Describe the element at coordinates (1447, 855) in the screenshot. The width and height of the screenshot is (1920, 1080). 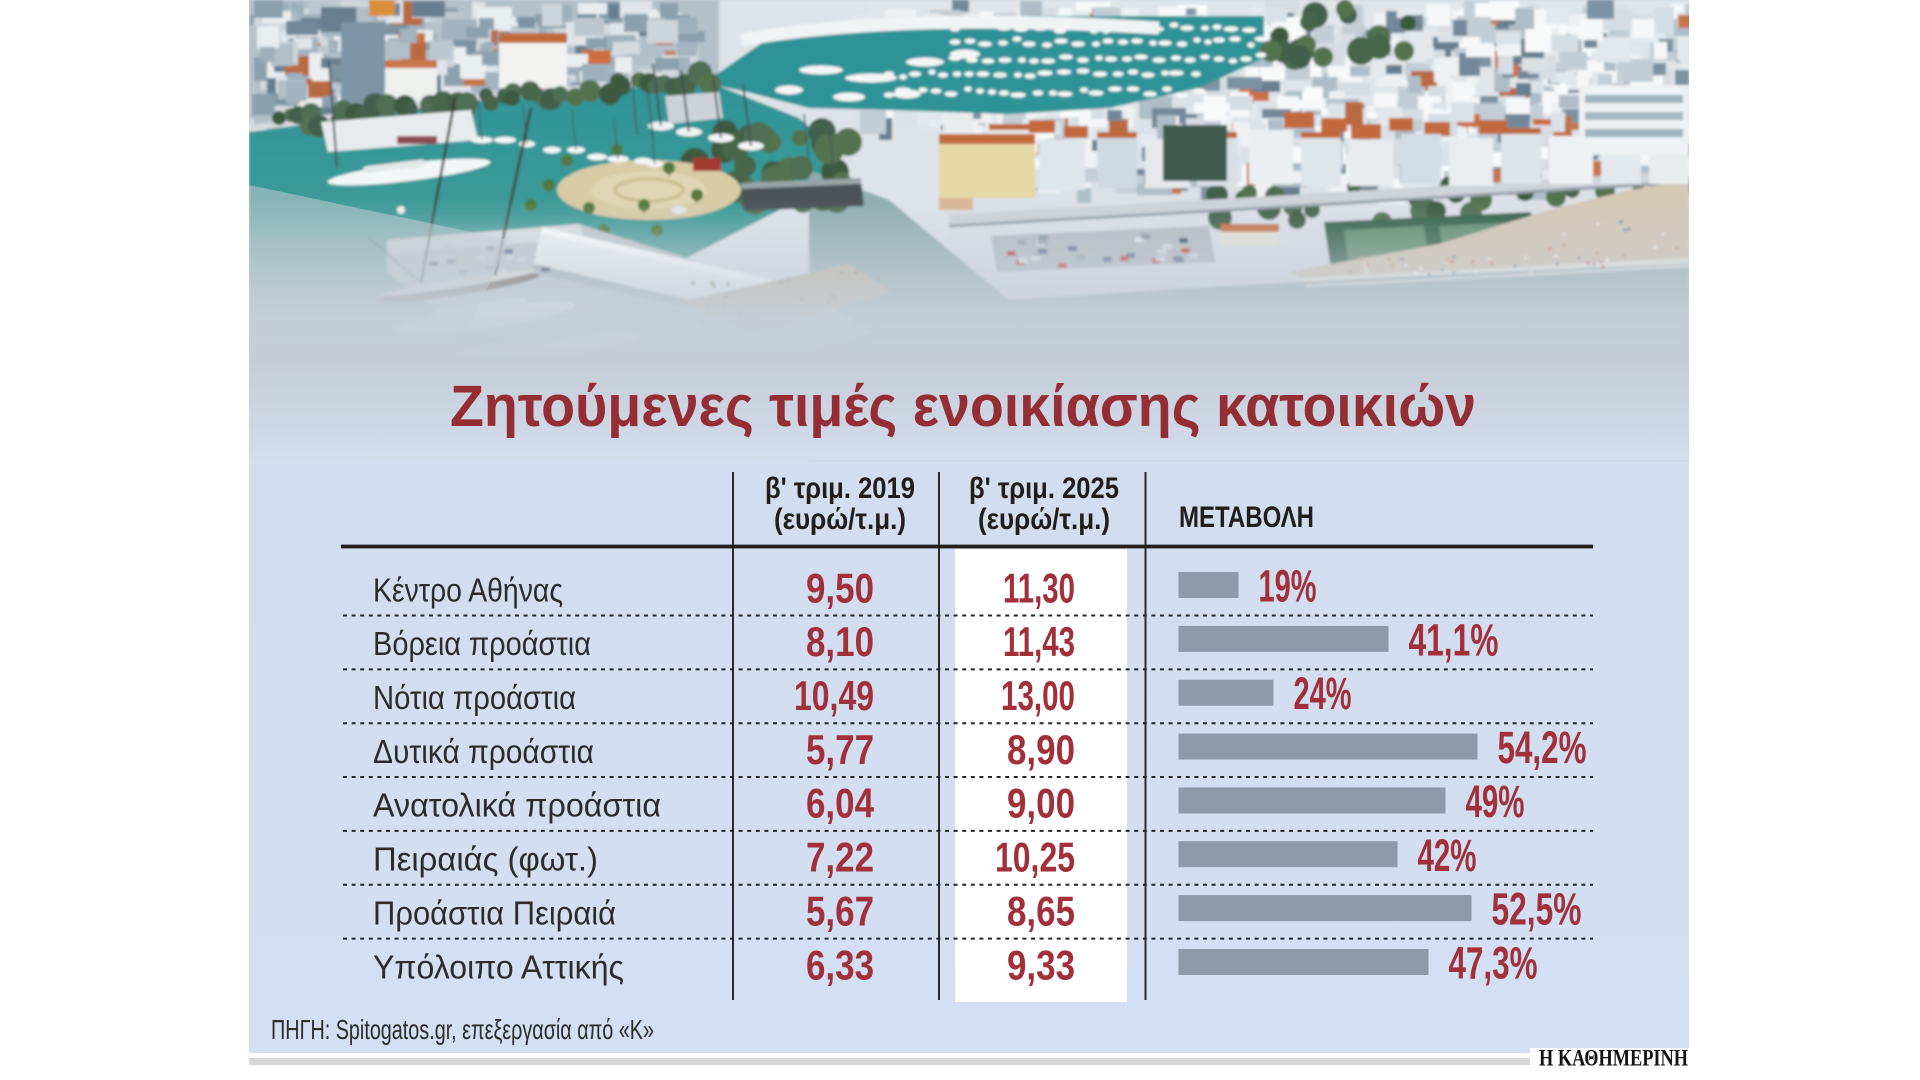
I see `svg-text: 42%` at that location.